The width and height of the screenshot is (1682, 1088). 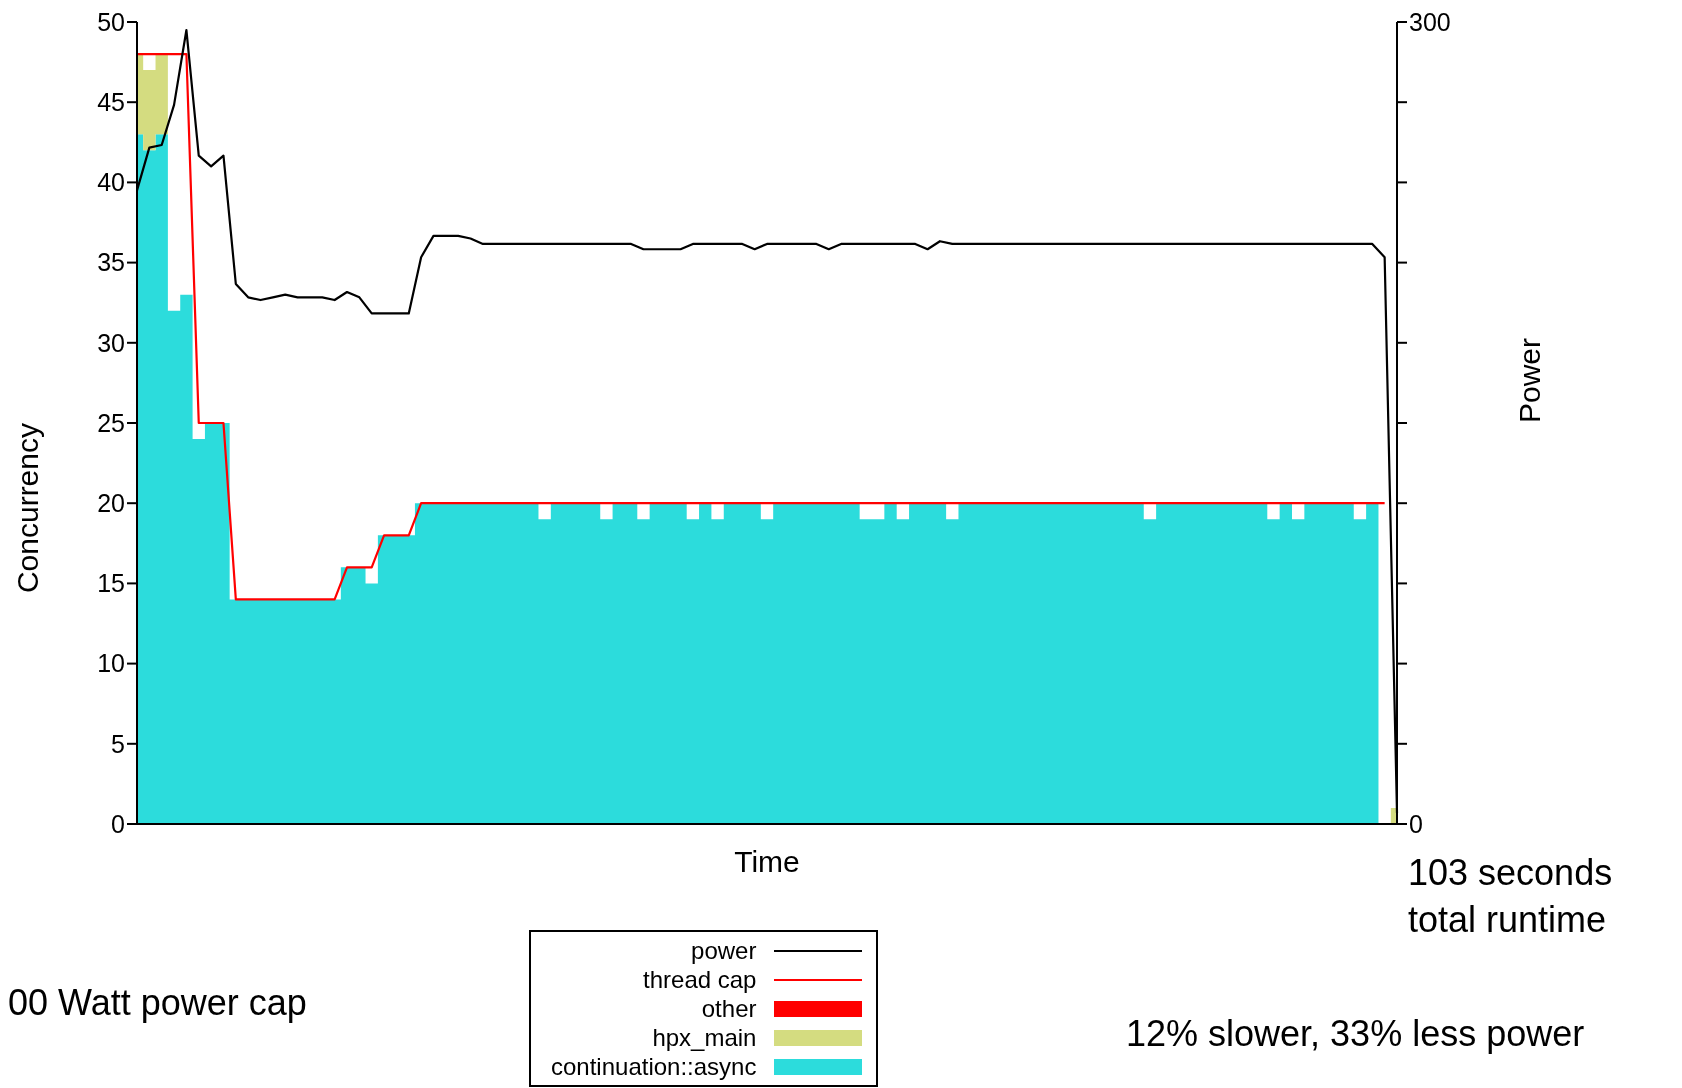 I want to click on y-tick-label: 40, so click(x=111, y=182).